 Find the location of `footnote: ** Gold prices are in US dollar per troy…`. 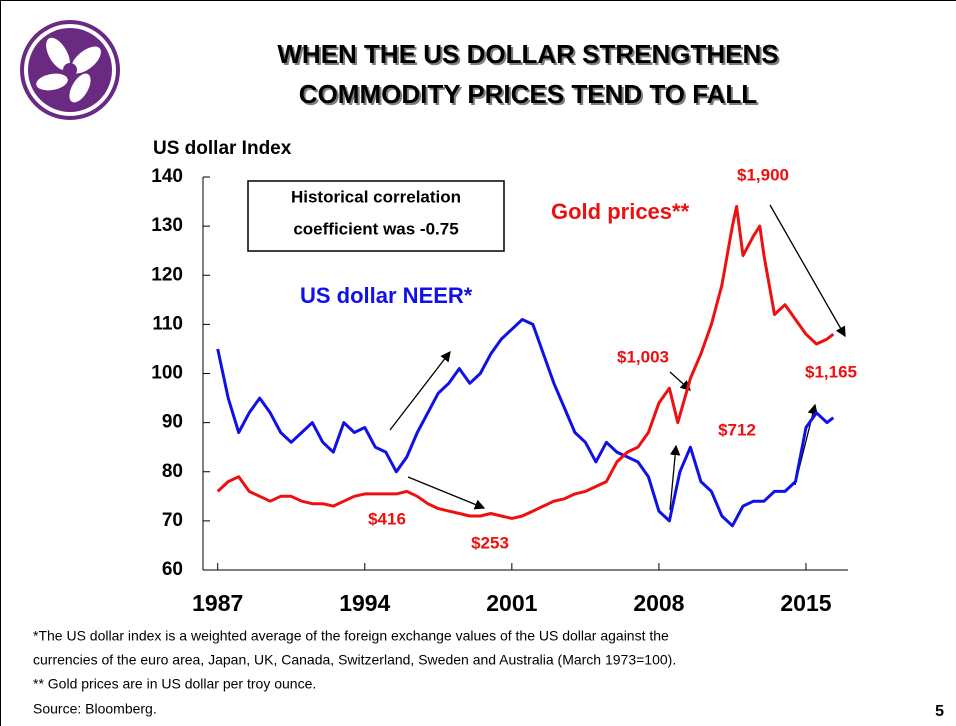

footnote: ** Gold prices are in US dollar per troy… is located at coordinates (174, 684).